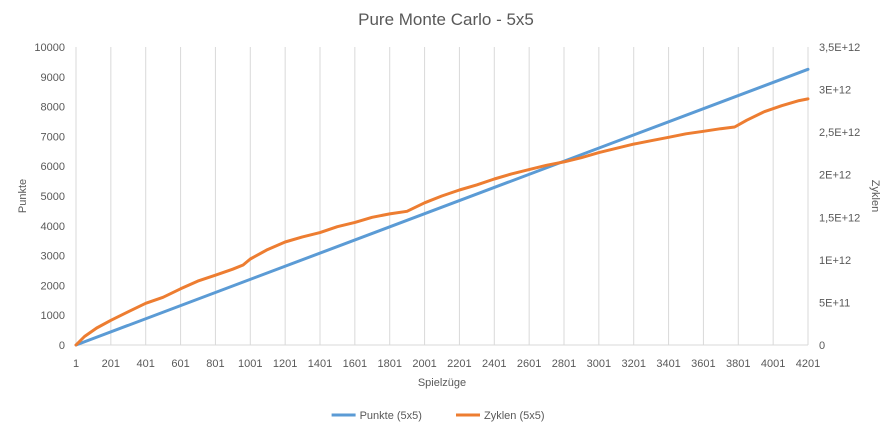 The width and height of the screenshot is (893, 437). Describe the element at coordinates (53, 316) in the screenshot. I see `y-tick-label: 1000` at that location.